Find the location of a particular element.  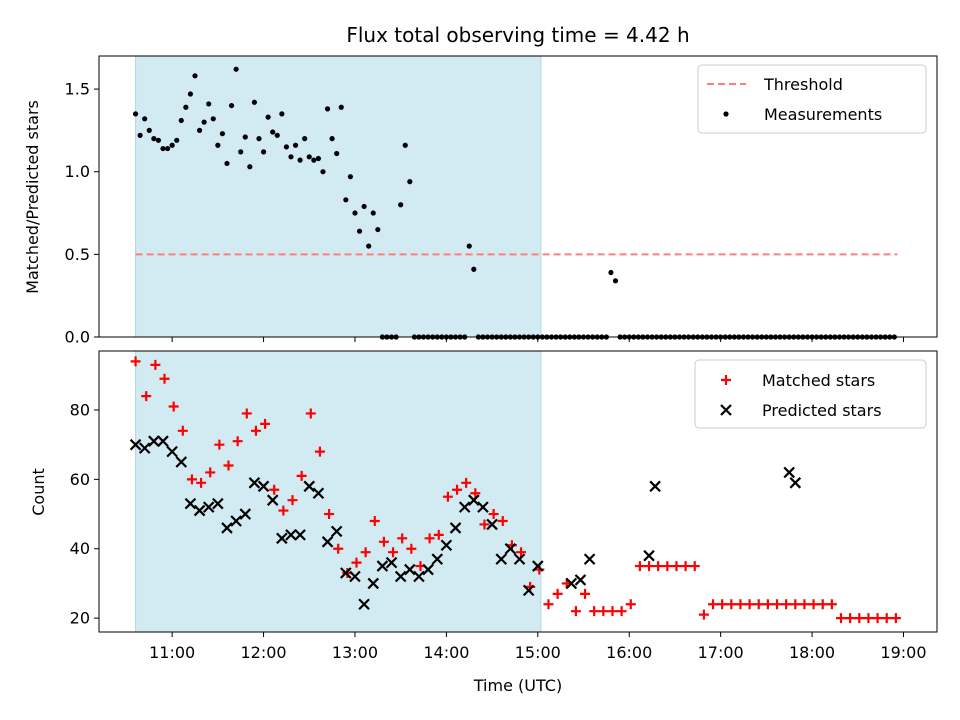

top-y-tick-label: 0.0 is located at coordinates (77, 337).